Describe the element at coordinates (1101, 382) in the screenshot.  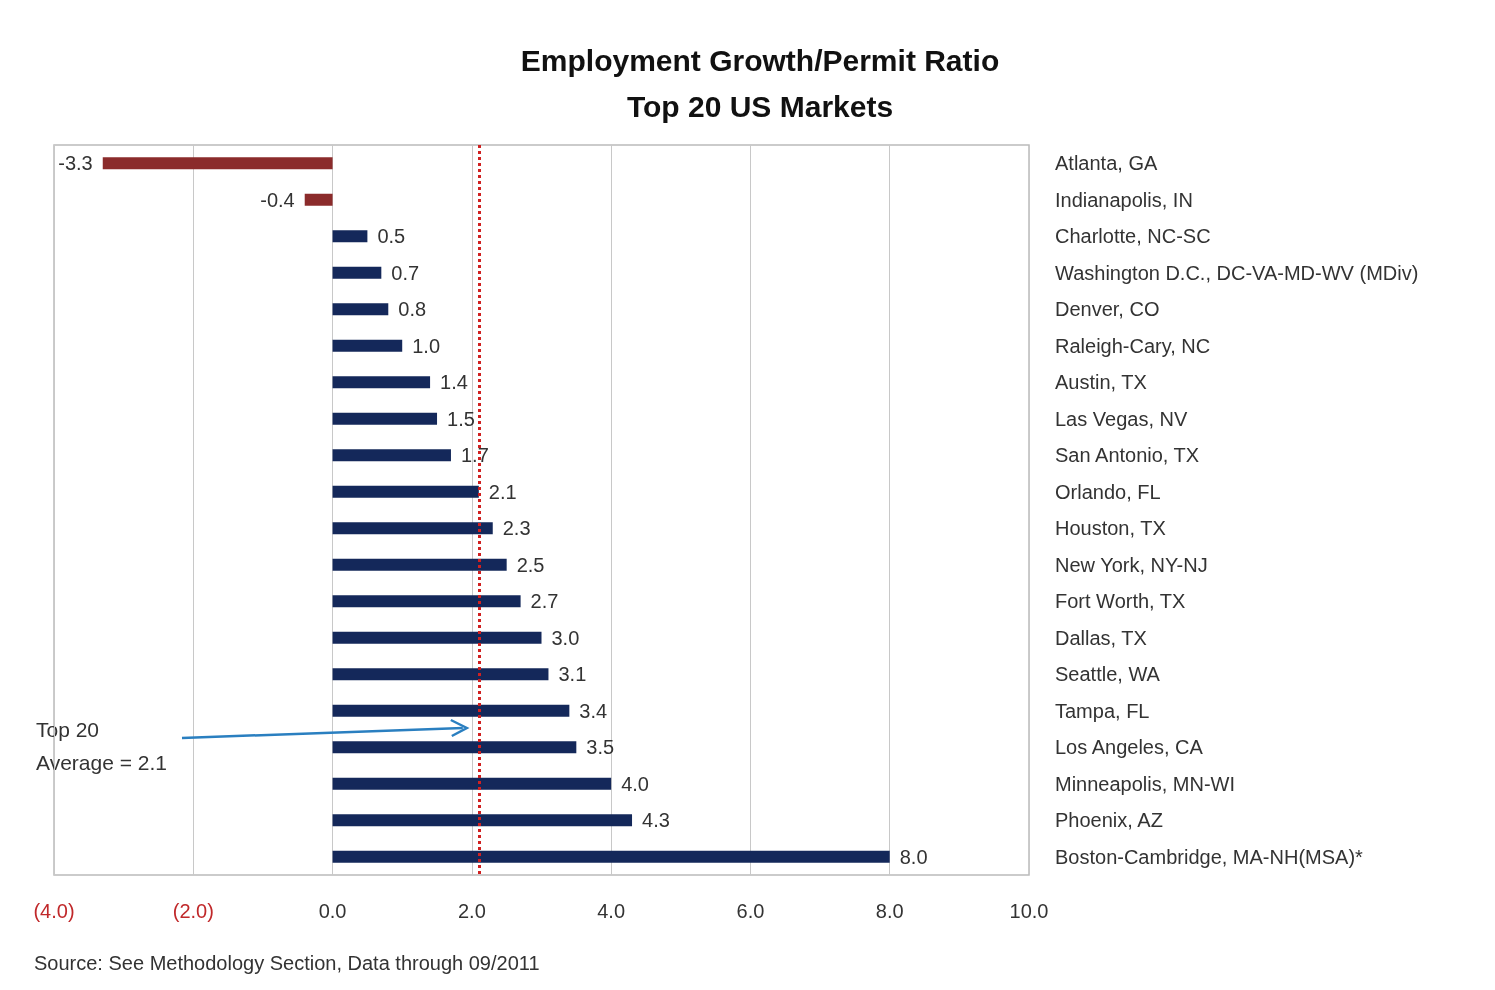
I see `y-tick-label: Austin, TX` at that location.